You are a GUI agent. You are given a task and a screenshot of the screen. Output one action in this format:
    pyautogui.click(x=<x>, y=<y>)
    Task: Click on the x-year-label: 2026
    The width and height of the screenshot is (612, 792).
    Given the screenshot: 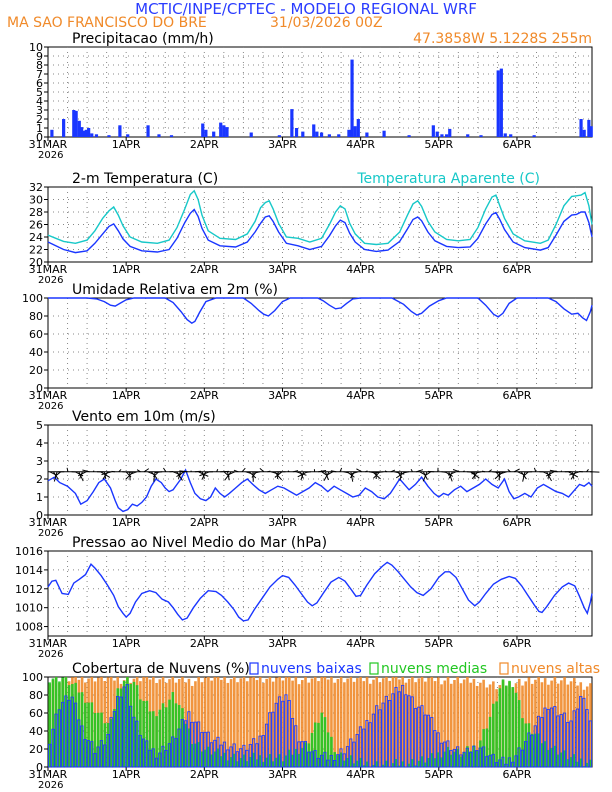 What is the action you would take?
    pyautogui.click(x=50, y=654)
    